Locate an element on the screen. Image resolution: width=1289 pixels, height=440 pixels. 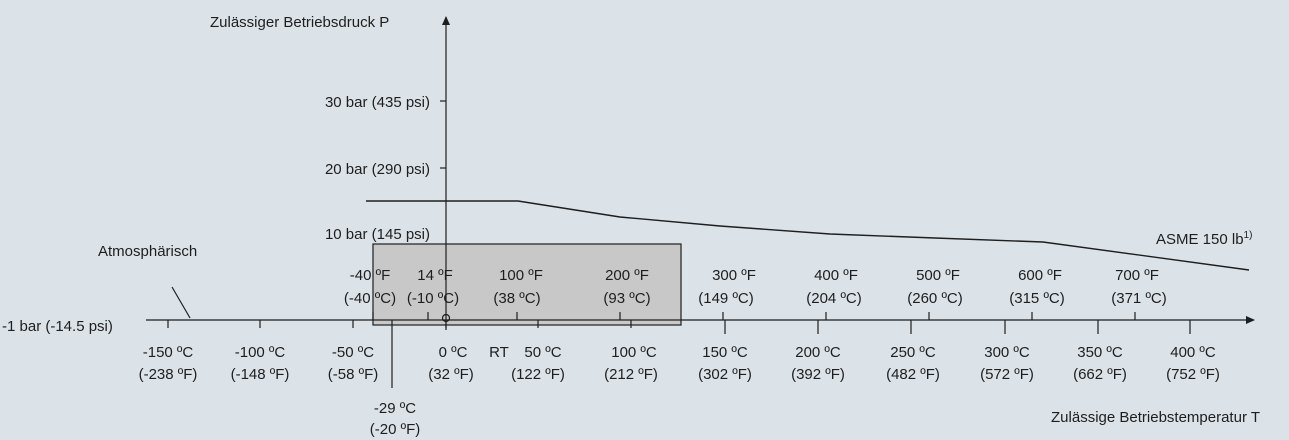
f-label: 700 ºF is located at coordinates (1137, 275).